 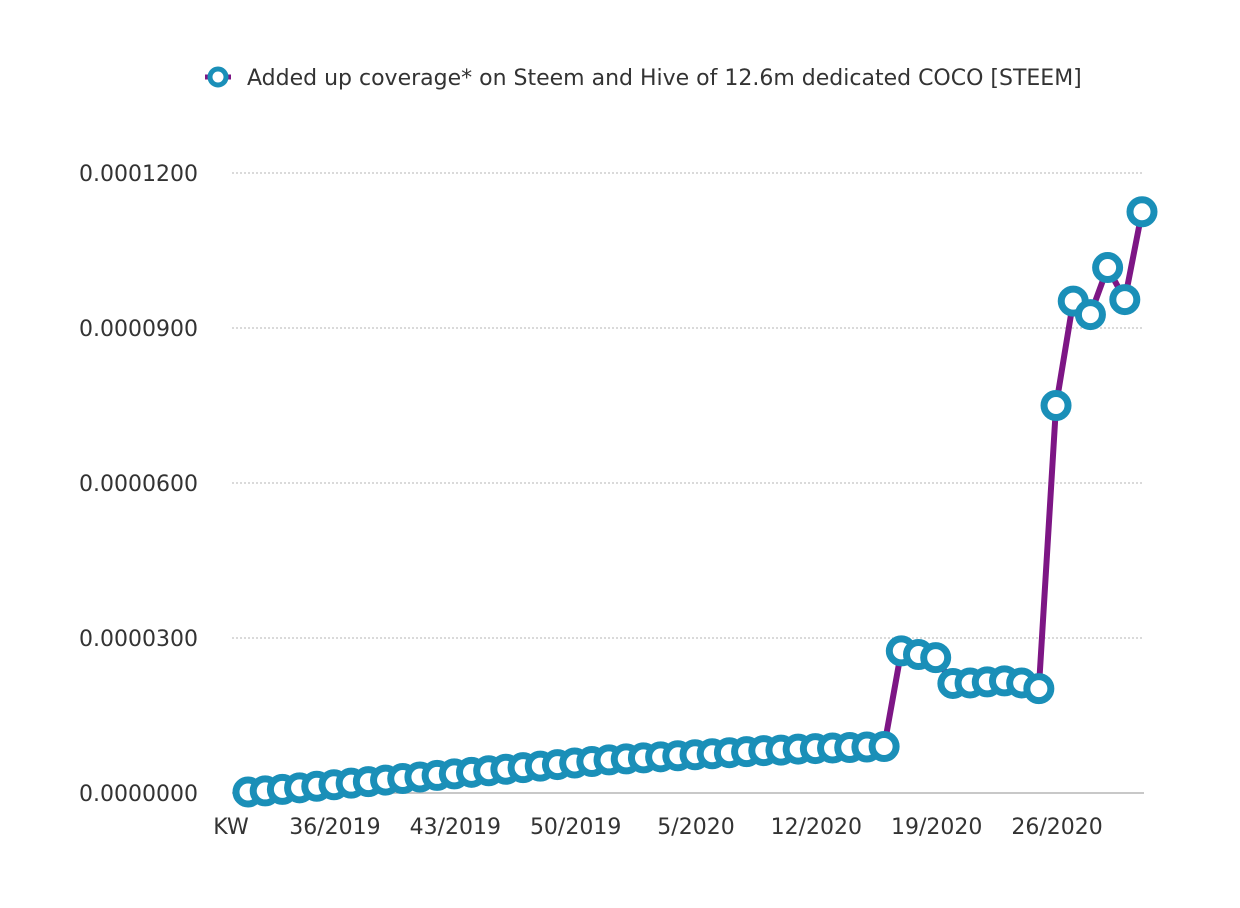 What do you see at coordinates (1056, 827) in the screenshot?
I see `x-tick-label: 26/2020` at bounding box center [1056, 827].